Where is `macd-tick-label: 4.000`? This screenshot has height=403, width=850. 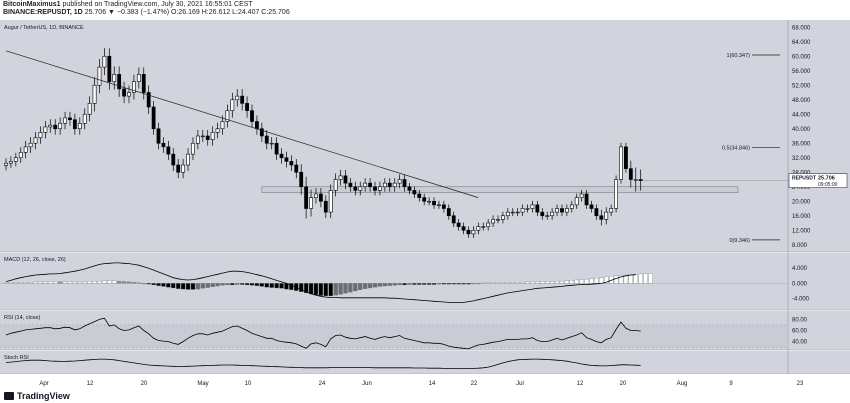 macd-tick-label: 4.000 is located at coordinates (800, 269).